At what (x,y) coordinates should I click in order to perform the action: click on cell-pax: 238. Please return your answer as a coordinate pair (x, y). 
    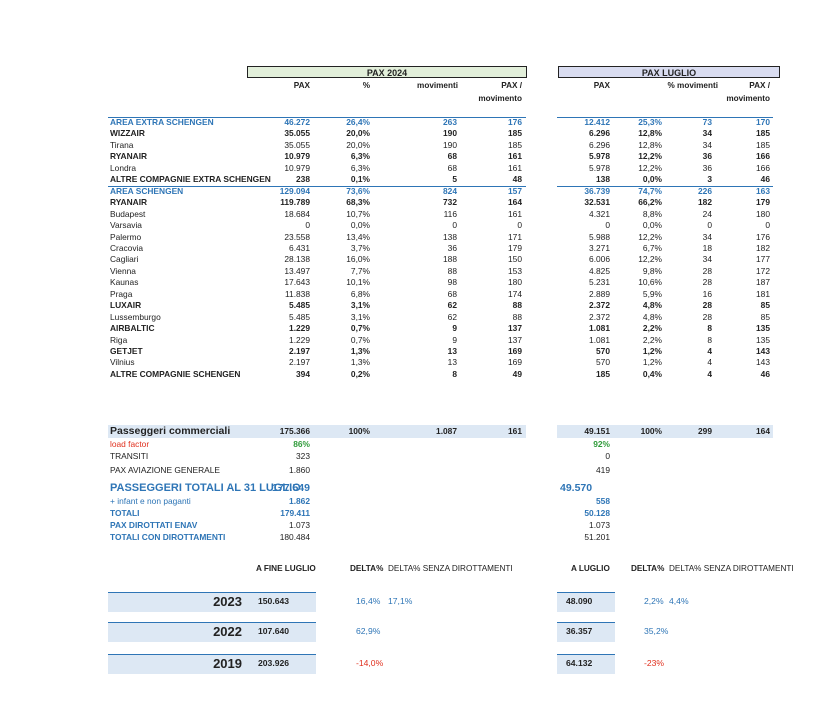
    Looking at the image, I should click on (303, 179).